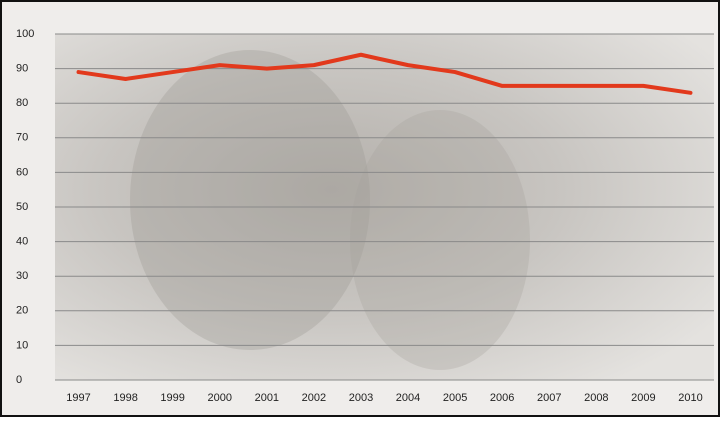 This screenshot has width=720, height=422. I want to click on x-tick-label: 1999, so click(172, 398).